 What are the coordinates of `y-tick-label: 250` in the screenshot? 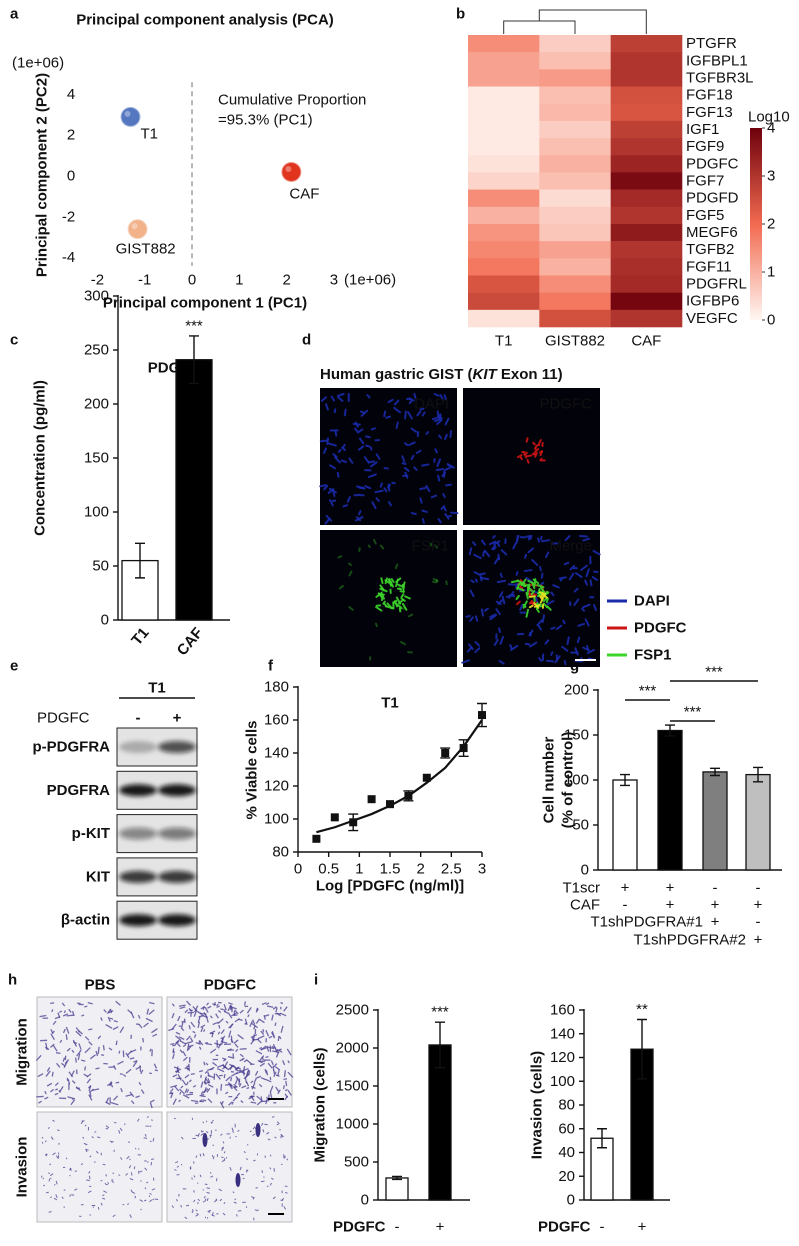 It's located at (96, 350).